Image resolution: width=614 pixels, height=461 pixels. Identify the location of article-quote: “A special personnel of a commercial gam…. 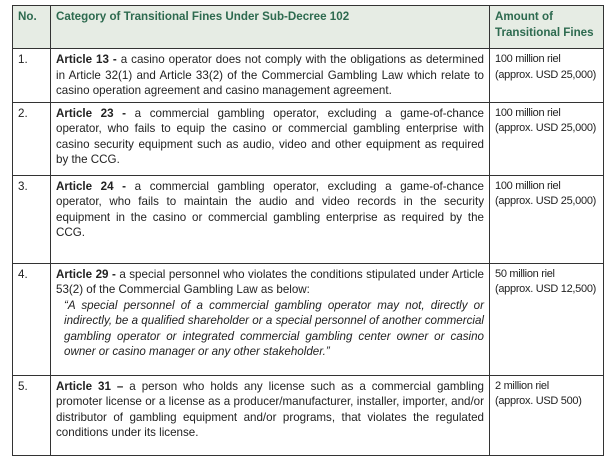
(274, 328).